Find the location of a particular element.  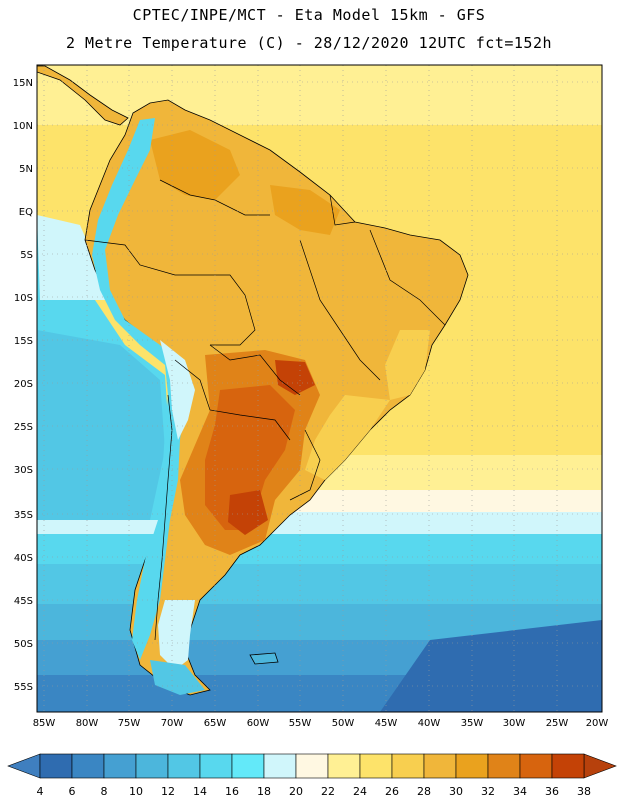

lon-label: 70W is located at coordinates (172, 723).